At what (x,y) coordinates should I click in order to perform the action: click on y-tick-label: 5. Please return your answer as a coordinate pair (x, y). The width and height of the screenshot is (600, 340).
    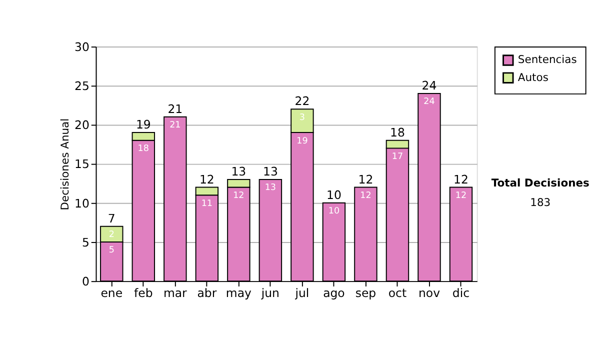
    Looking at the image, I should click on (86, 242).